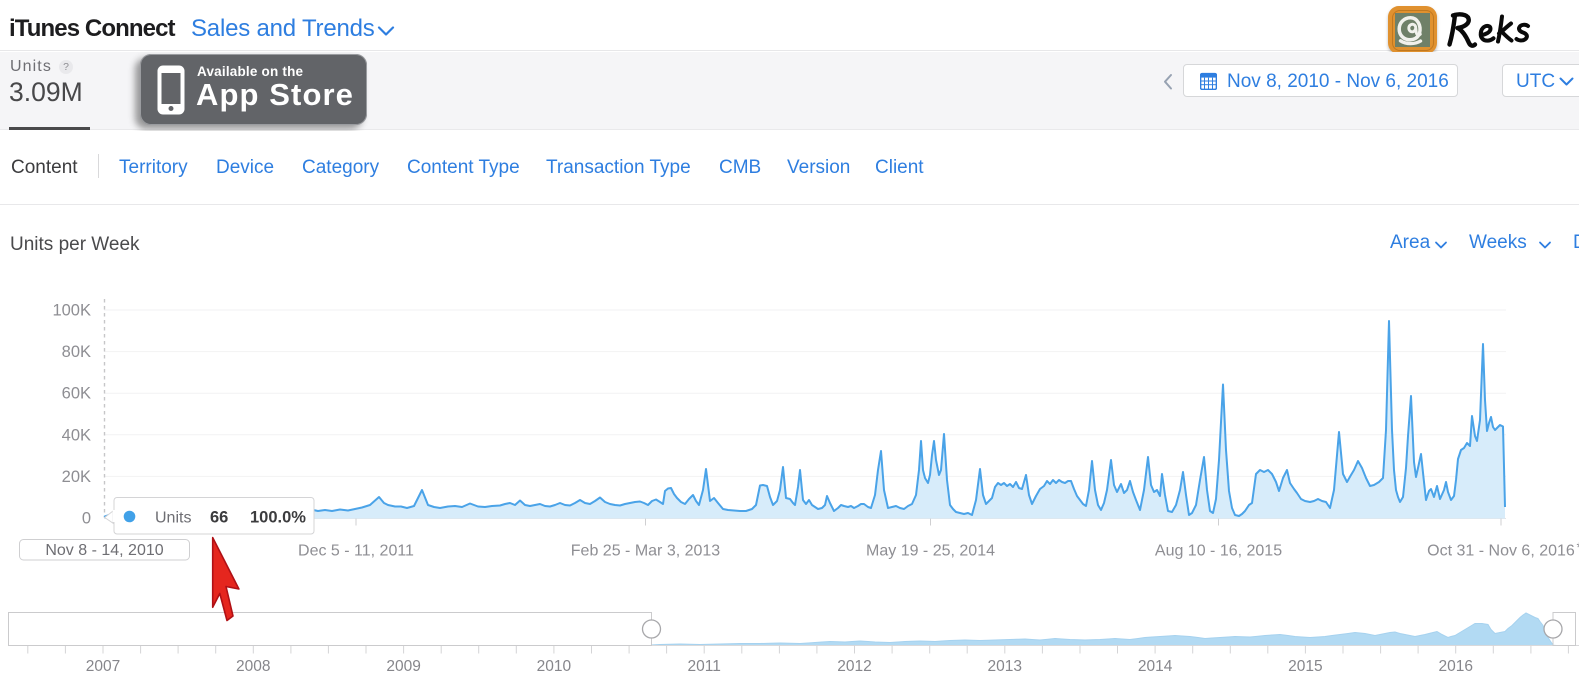 The height and width of the screenshot is (685, 1579). Describe the element at coordinates (704, 666) in the screenshot. I see `svg-text: 2011` at that location.